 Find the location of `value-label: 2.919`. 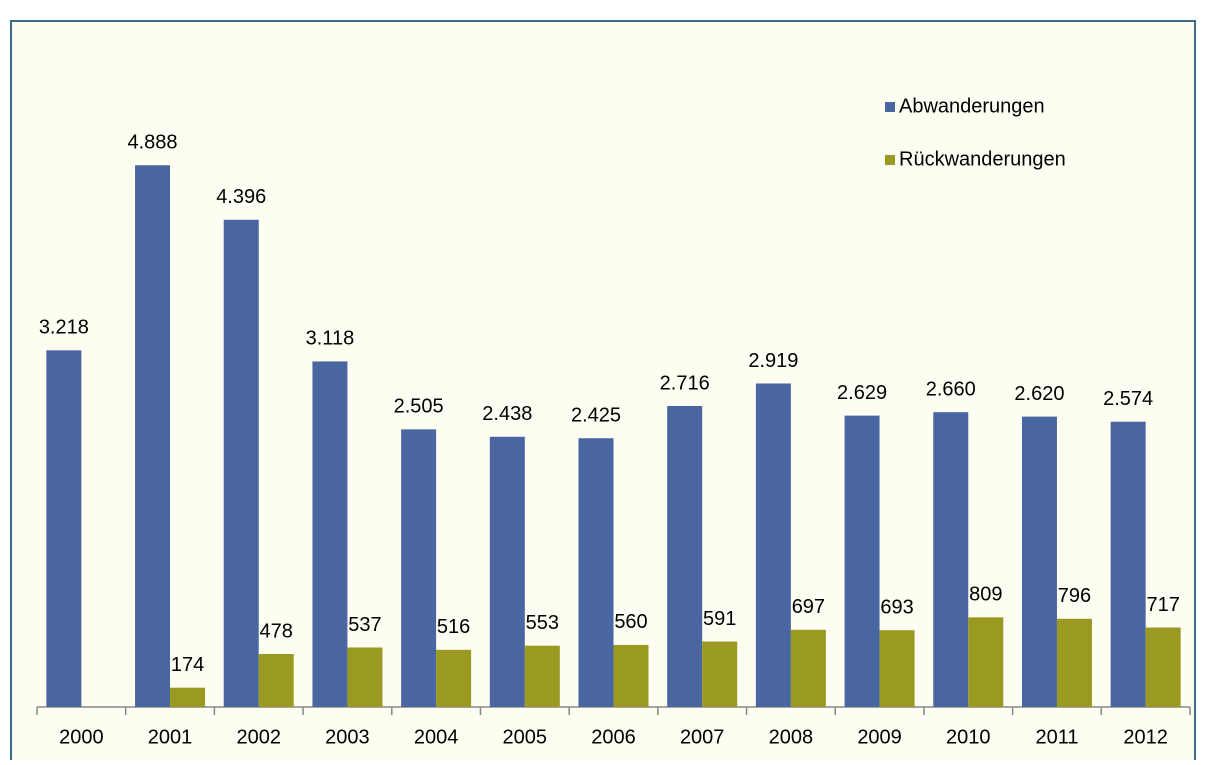

value-label: 2.919 is located at coordinates (773, 361).